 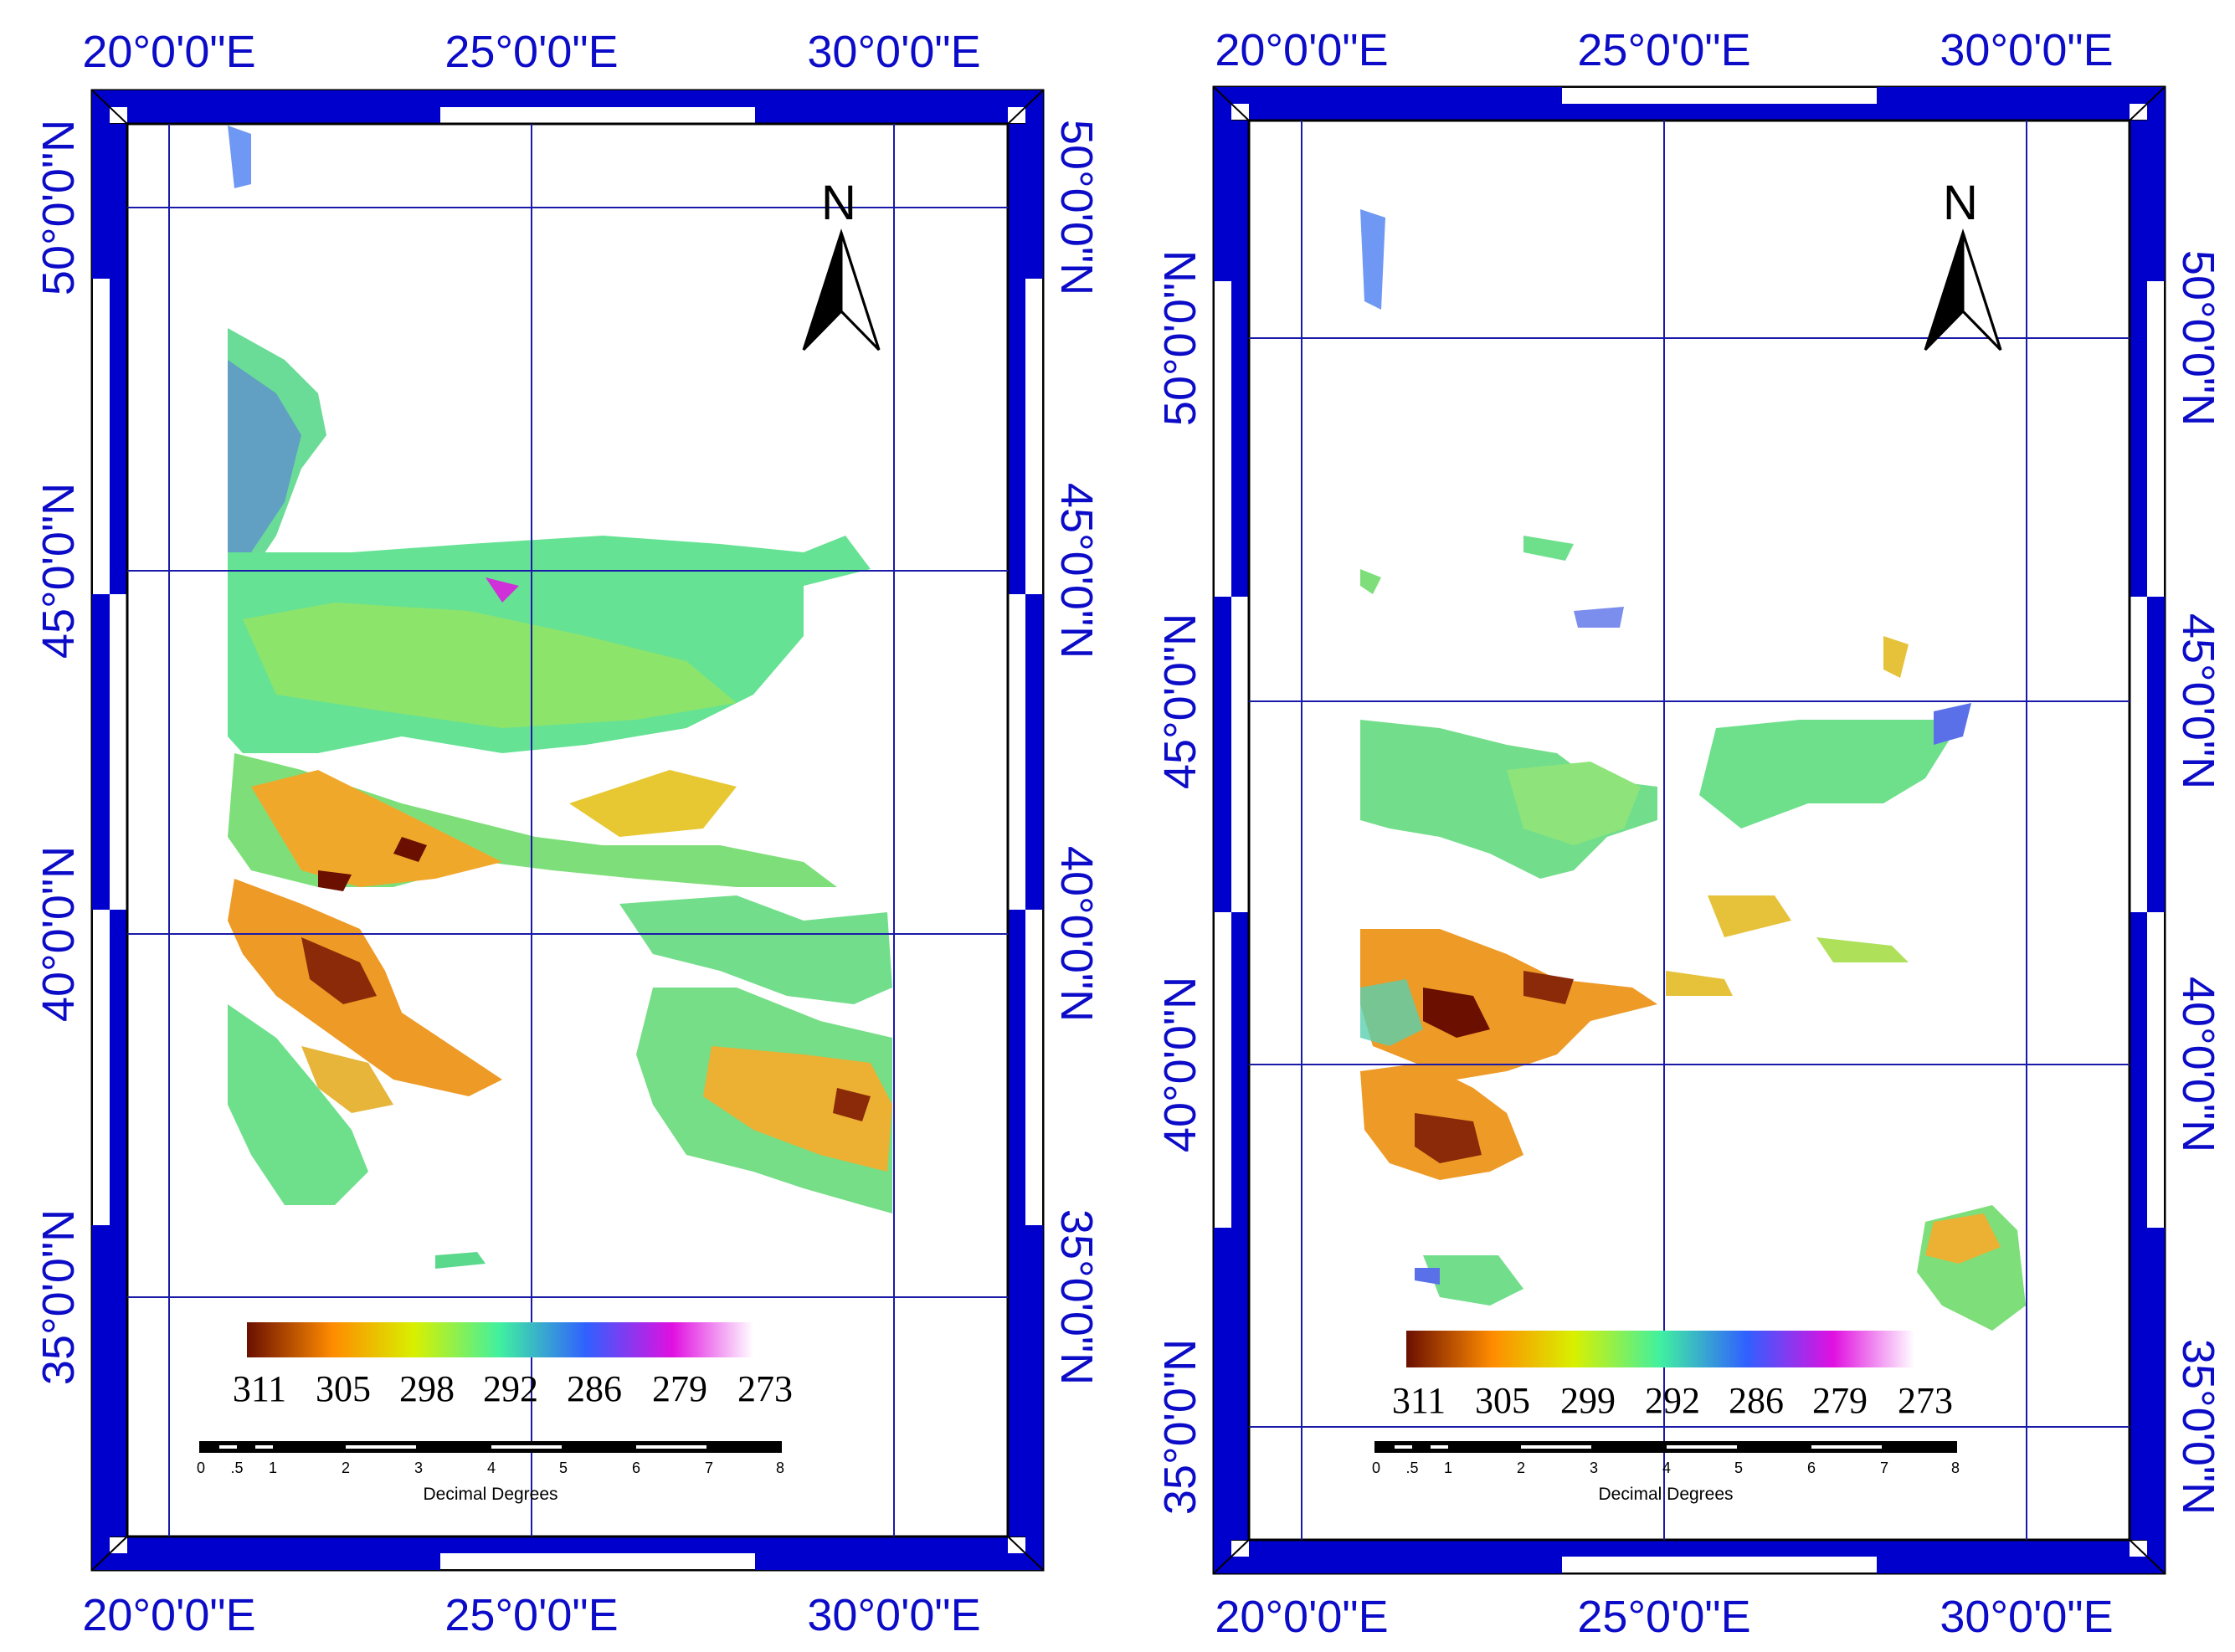 What do you see at coordinates (427, 1388) in the screenshot?
I see `legend-tick: 298` at bounding box center [427, 1388].